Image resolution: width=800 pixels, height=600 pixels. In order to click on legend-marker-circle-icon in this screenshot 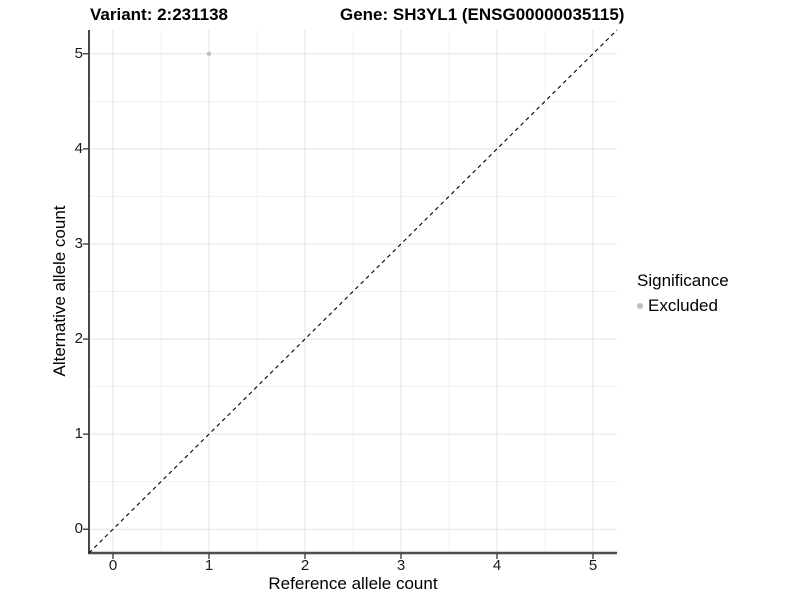, I will do `click(640, 306)`.